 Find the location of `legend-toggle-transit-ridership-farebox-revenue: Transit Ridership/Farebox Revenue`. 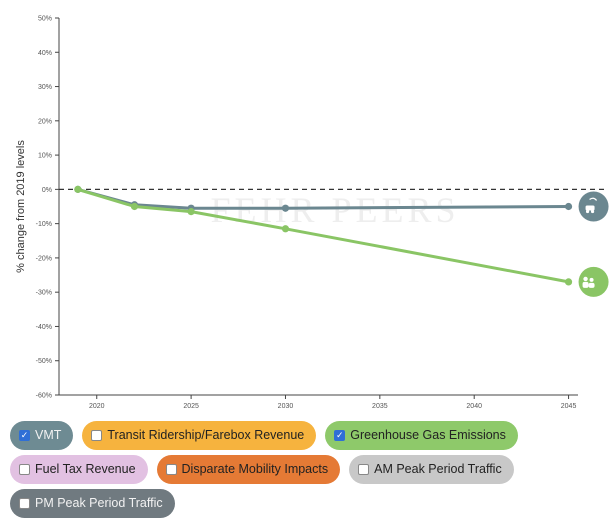

legend-toggle-transit-ridership-farebox-revenue: Transit Ridership/Farebox Revenue is located at coordinates (199, 435).